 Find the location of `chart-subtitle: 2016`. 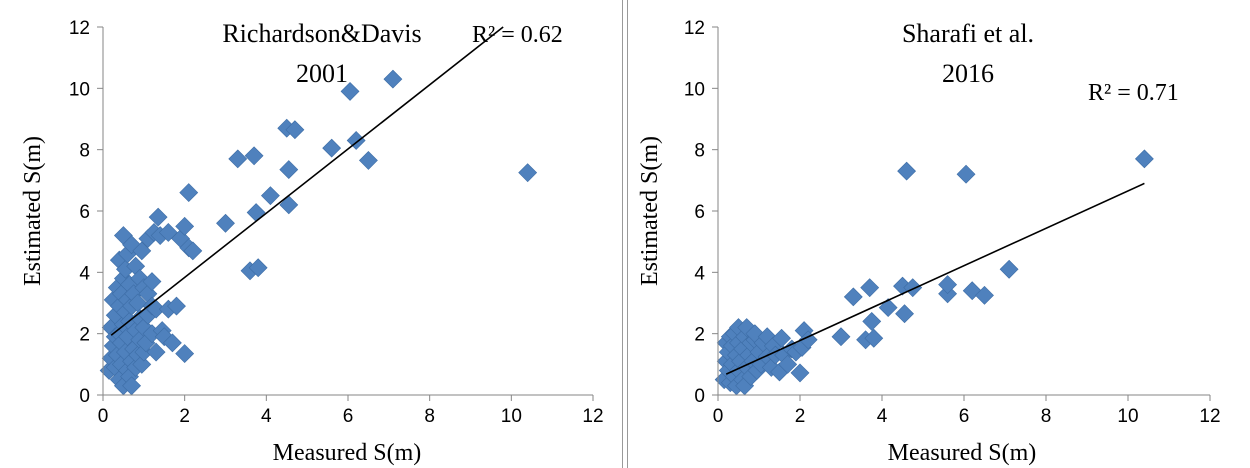

chart-subtitle: 2016 is located at coordinates (968, 73).